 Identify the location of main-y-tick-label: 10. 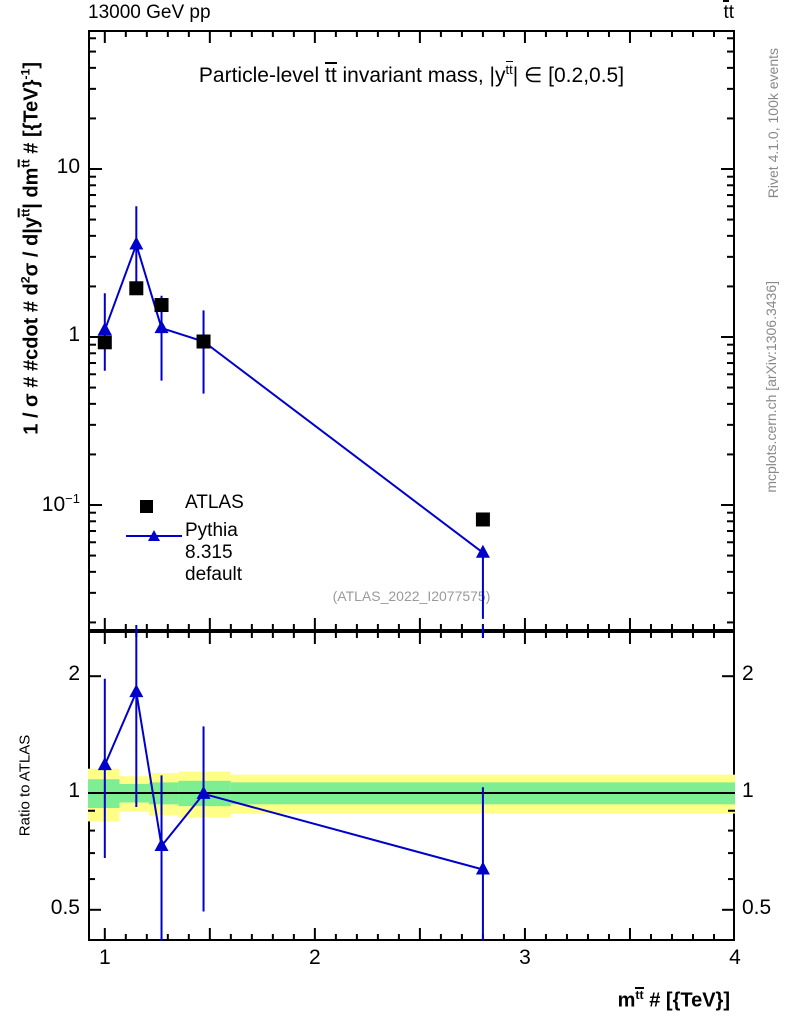
(68, 166).